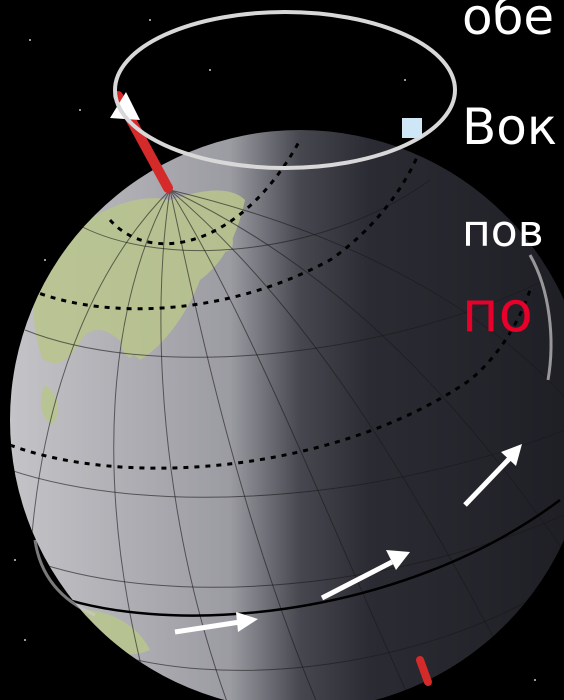  Describe the element at coordinates (285, 90) in the screenshot. I see `precession-ring` at that location.